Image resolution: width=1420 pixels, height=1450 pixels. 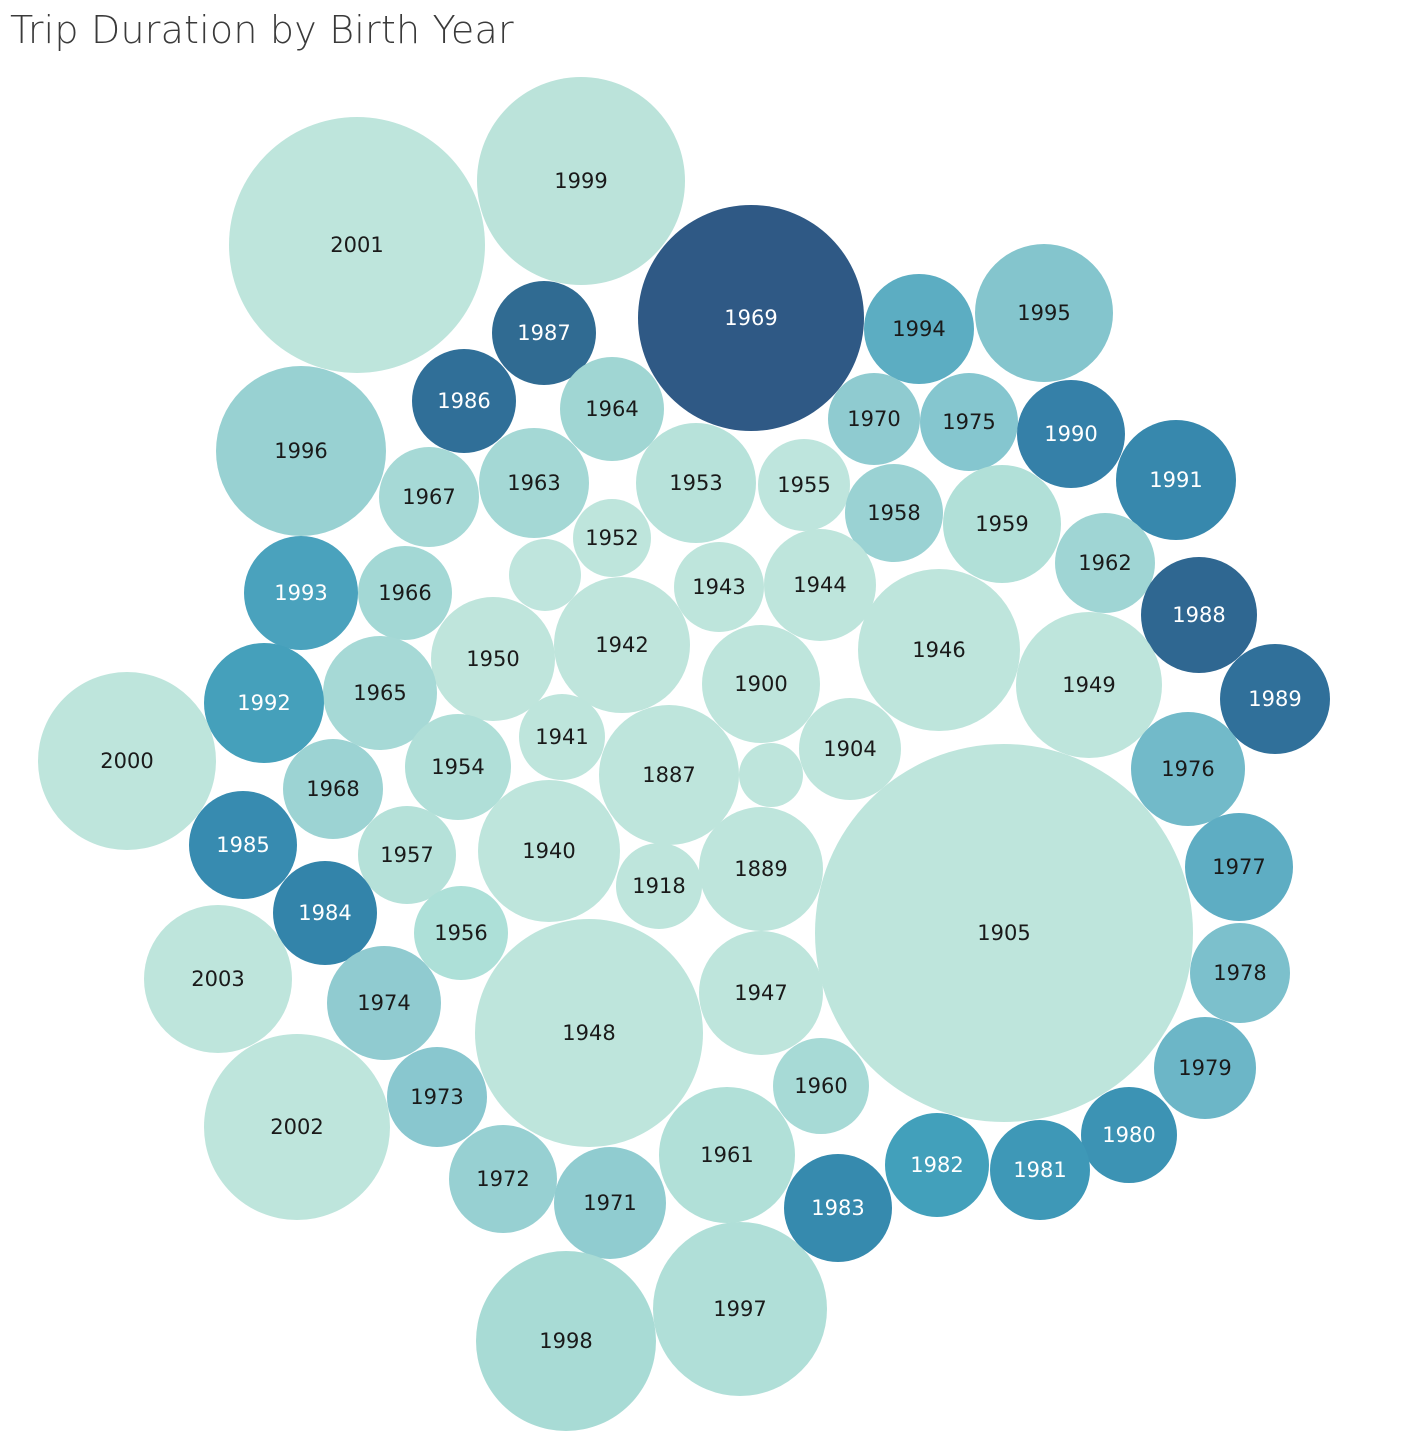 What do you see at coordinates (1002, 524) in the screenshot?
I see `bubble-1959: 1959` at bounding box center [1002, 524].